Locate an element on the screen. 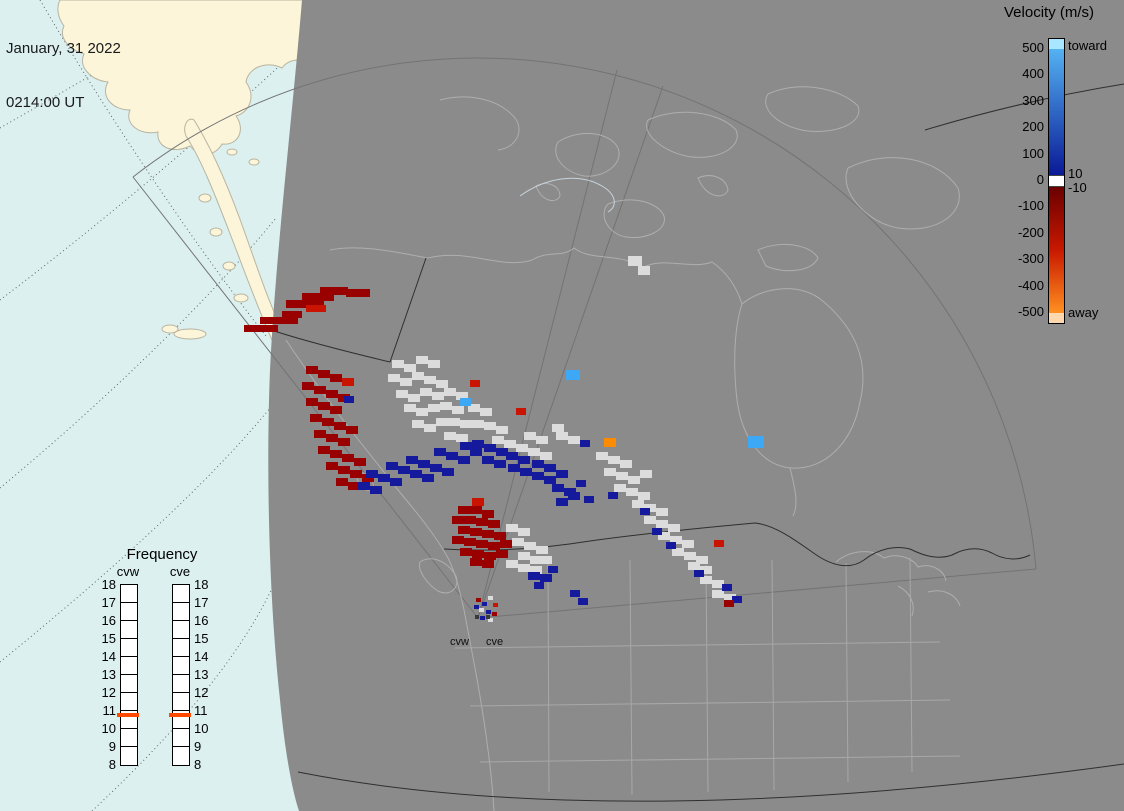 Image resolution: width=1124 pixels, height=811 pixels. frequency-tick: 17 is located at coordinates (108, 602).